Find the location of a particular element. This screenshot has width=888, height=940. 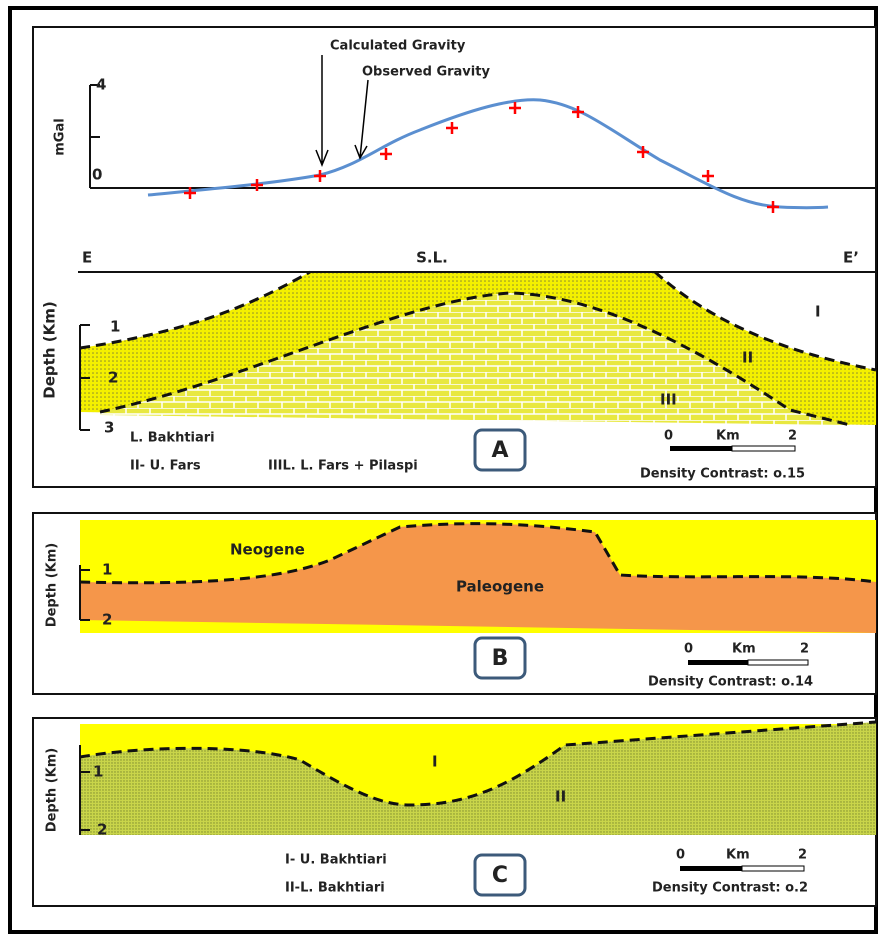

density-label: Density Contrast: o.2 is located at coordinates (730, 888).